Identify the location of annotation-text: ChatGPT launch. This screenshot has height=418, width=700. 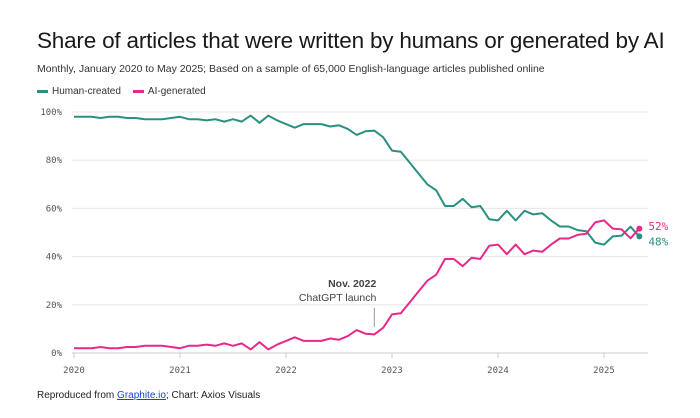
(338, 298).